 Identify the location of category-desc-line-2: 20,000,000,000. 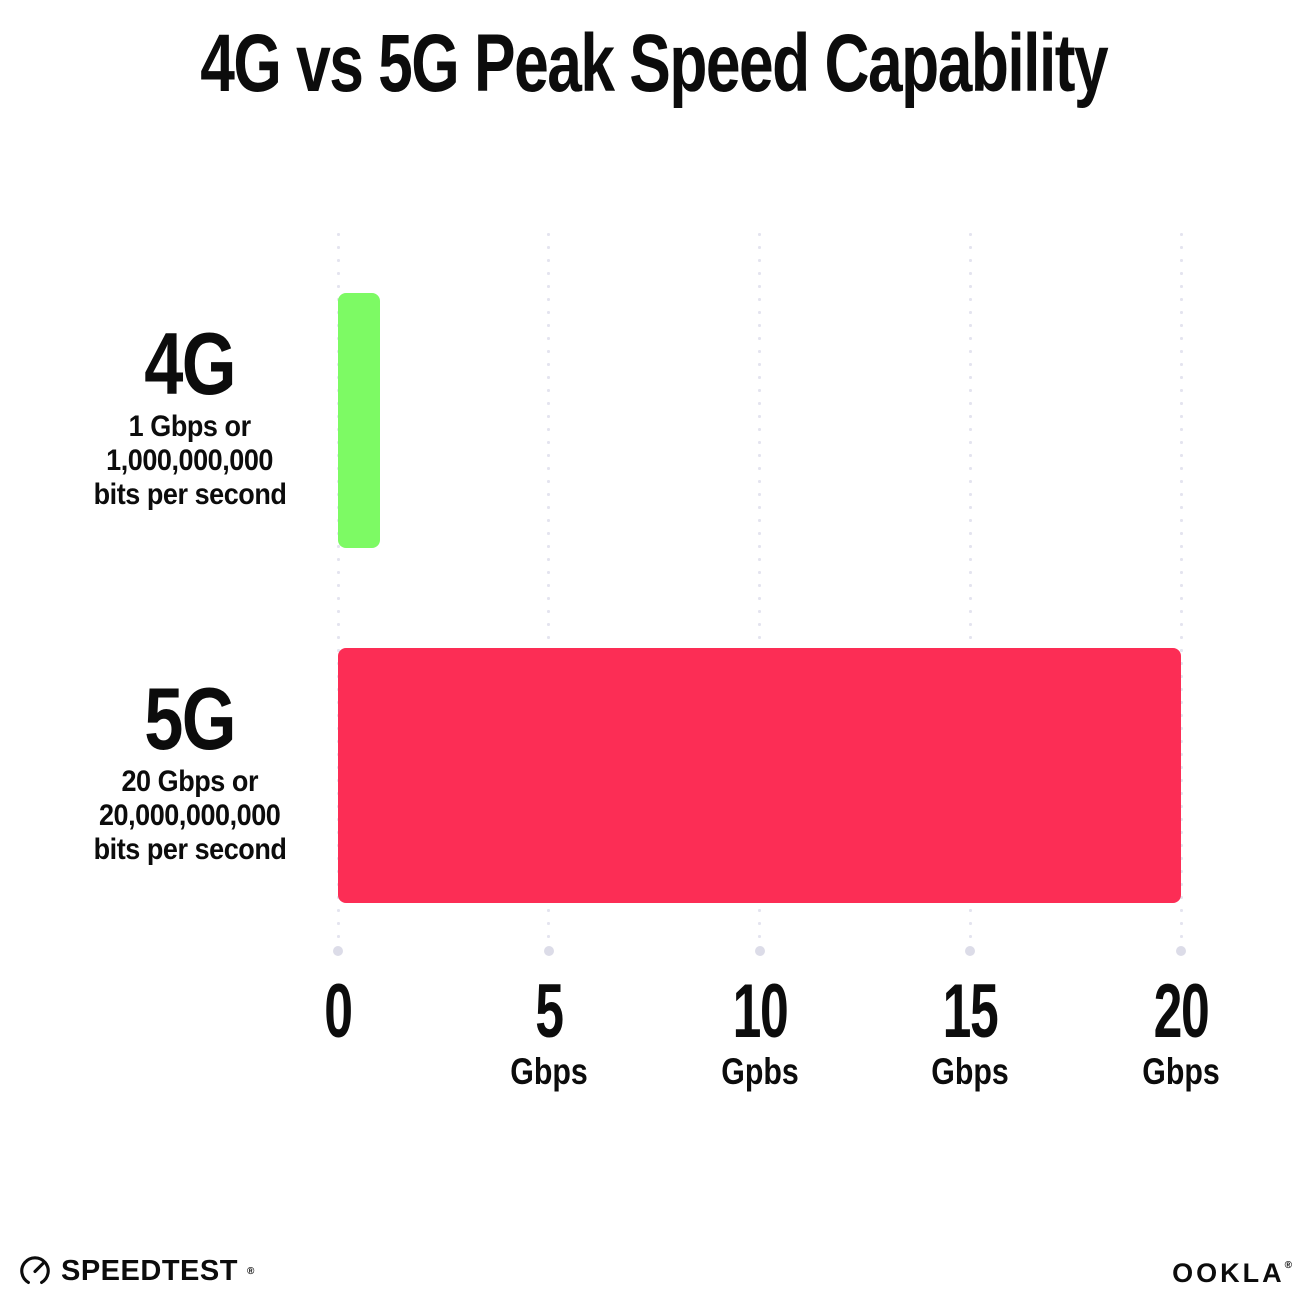
(190, 816).